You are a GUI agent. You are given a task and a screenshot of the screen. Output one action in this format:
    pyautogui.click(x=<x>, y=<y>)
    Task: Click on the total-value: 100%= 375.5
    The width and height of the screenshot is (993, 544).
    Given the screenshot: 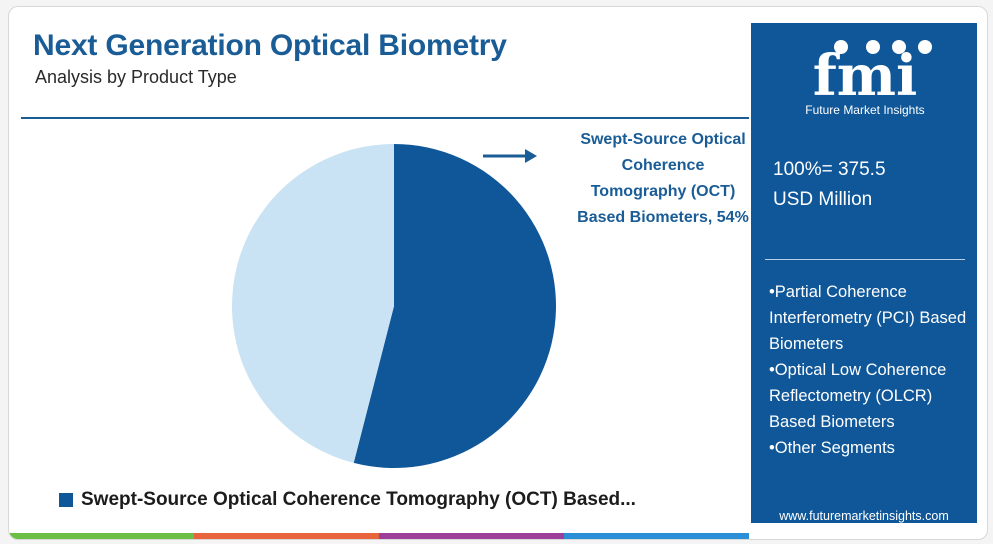 What is the action you would take?
    pyautogui.click(x=829, y=169)
    